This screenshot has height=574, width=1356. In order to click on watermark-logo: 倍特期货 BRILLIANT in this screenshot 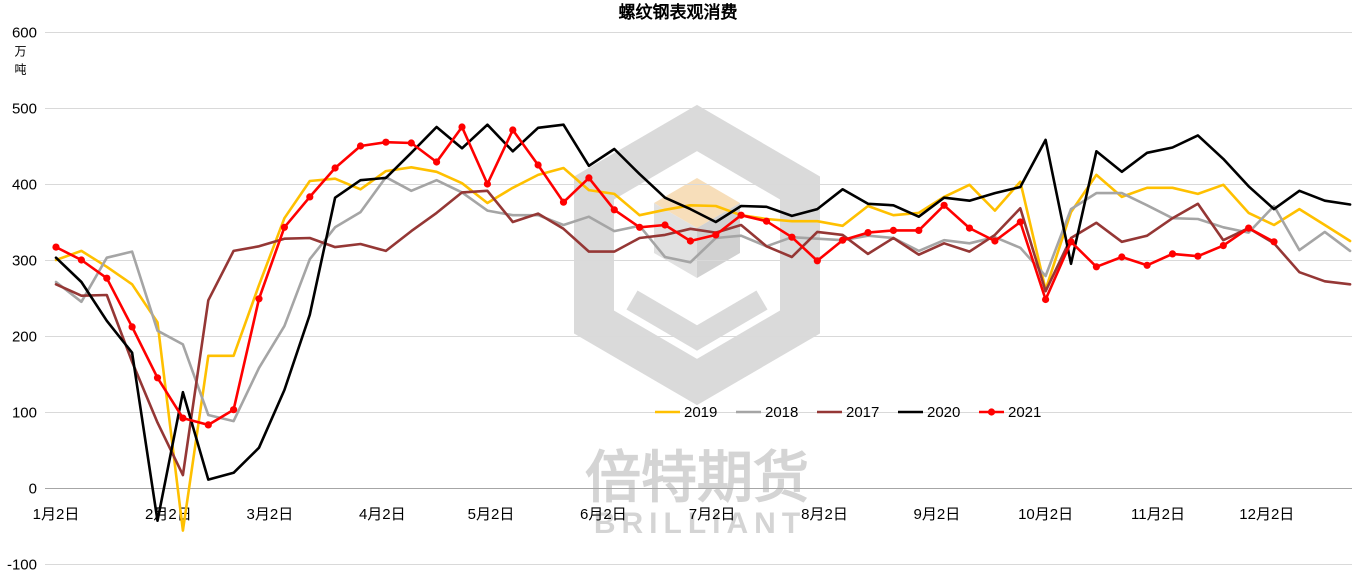, I will do `click(697, 322)`.